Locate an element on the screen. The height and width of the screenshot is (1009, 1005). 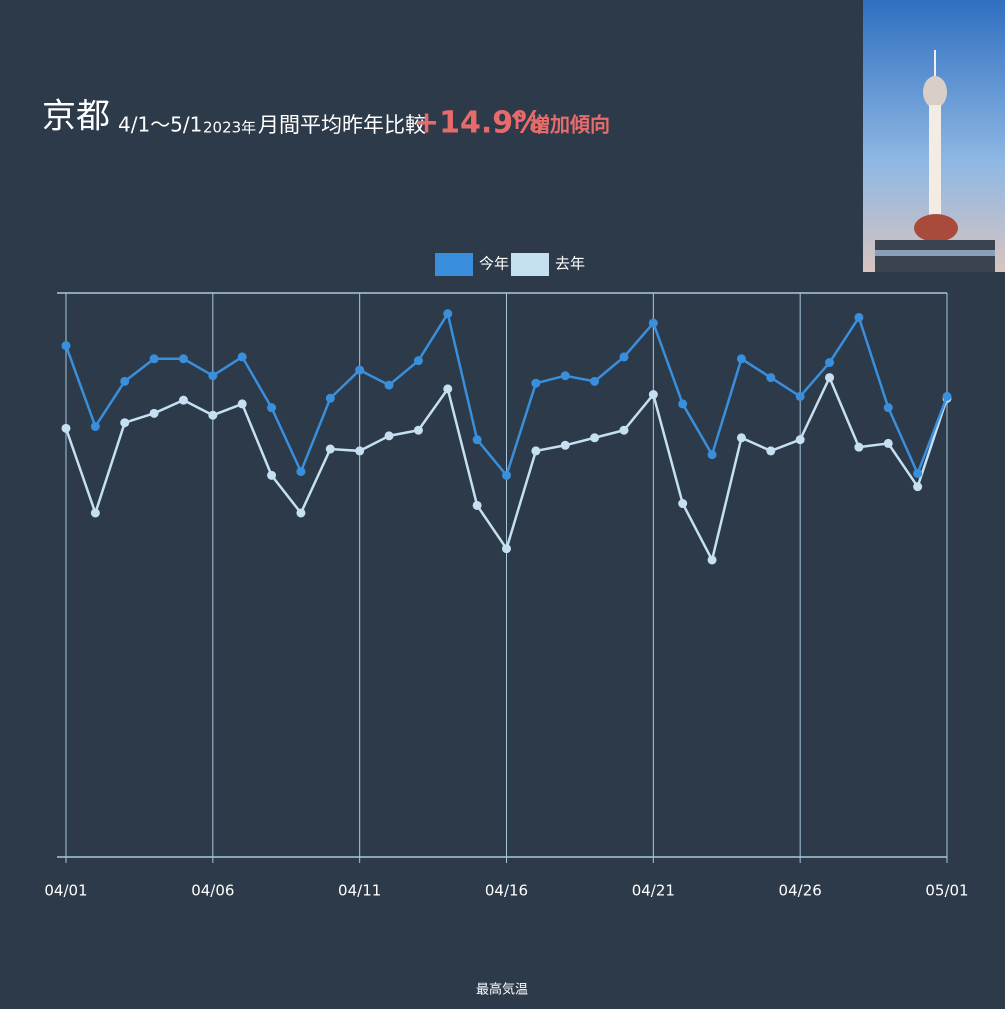
change: +14.9% is located at coordinates (478, 123).